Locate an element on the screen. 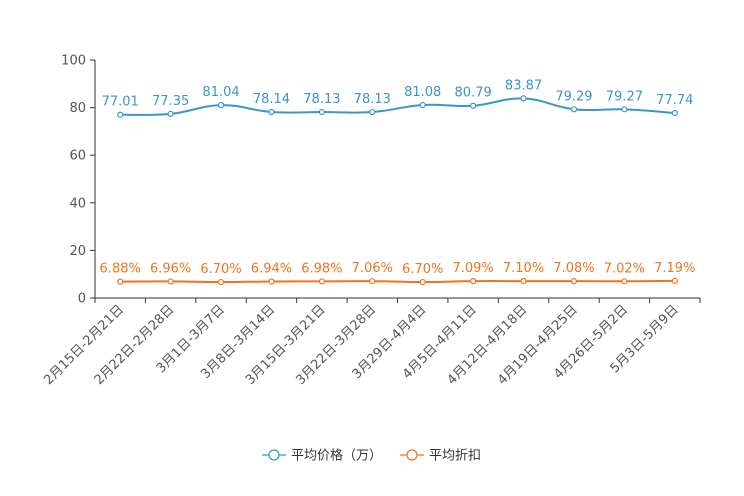 The image size is (744, 496). y-tick-label: 40 is located at coordinates (77, 203).